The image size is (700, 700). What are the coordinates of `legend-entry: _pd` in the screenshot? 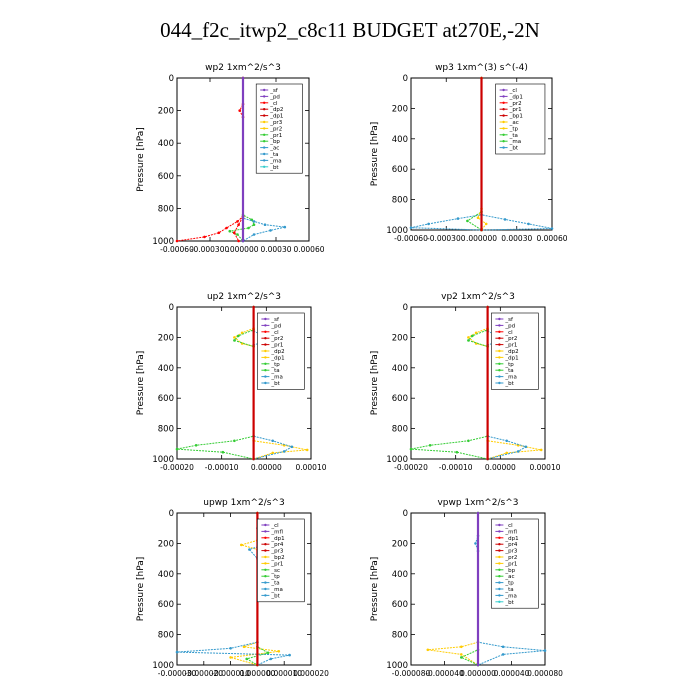 It's located at (275, 326).